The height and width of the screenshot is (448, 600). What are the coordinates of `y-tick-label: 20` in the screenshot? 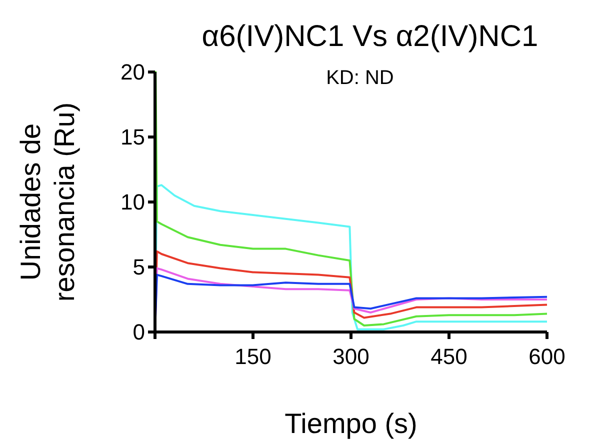 It's located at (132, 72).